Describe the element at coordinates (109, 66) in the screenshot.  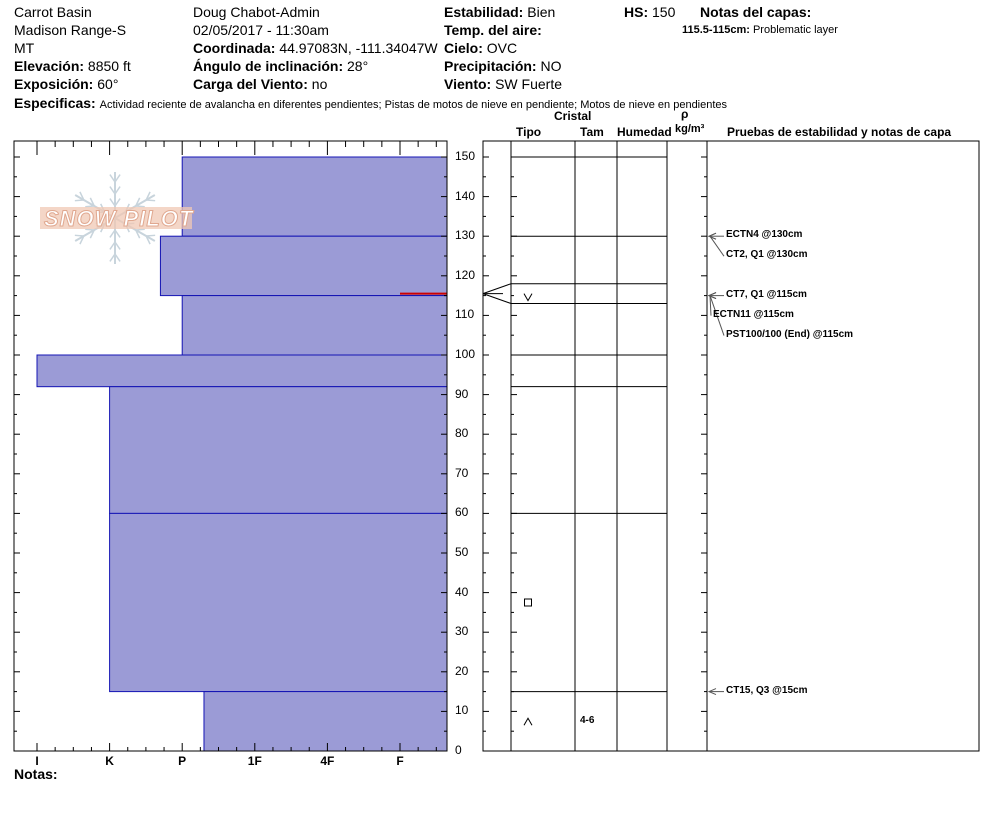
I see `elevation-value: 8850 ft` at that location.